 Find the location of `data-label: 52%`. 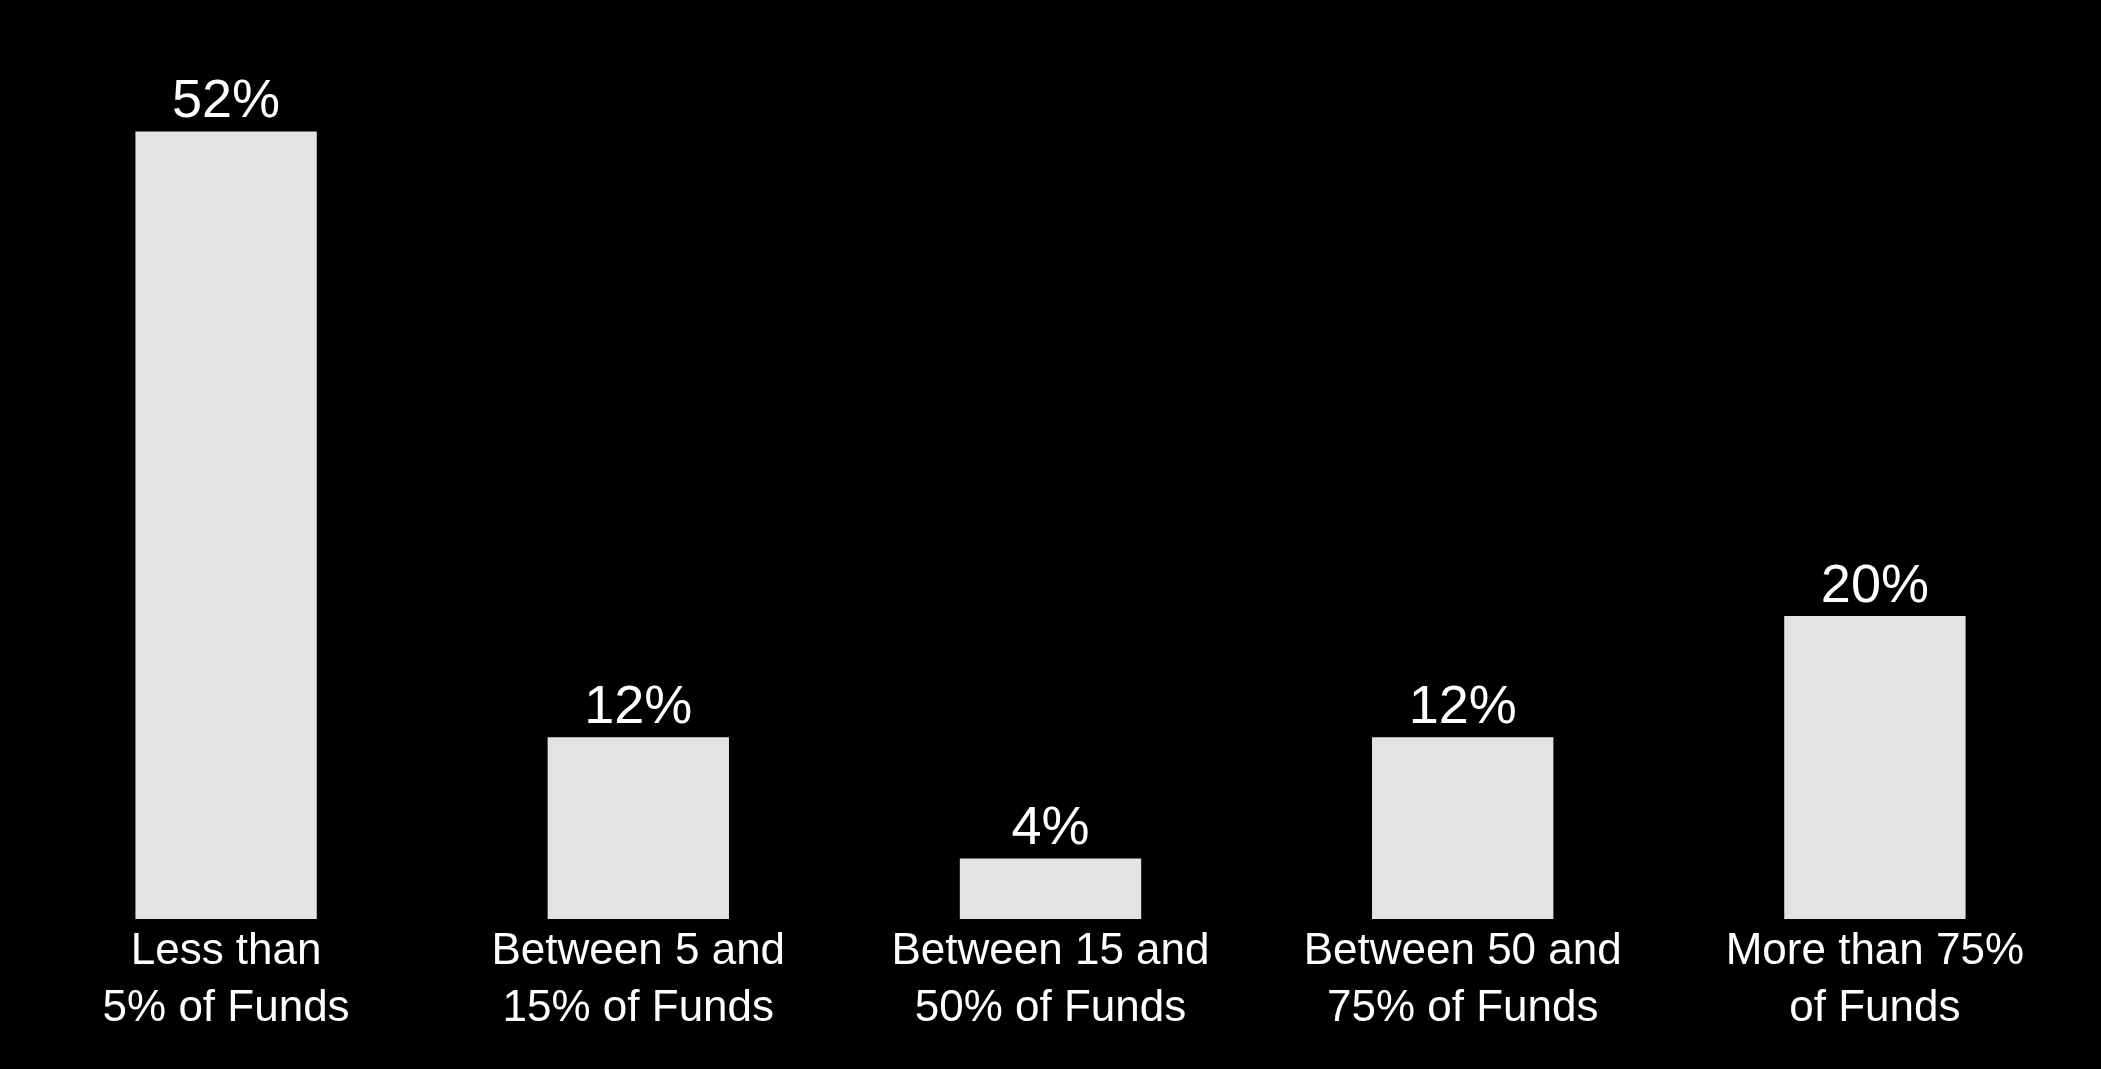

data-label: 52% is located at coordinates (226, 98).